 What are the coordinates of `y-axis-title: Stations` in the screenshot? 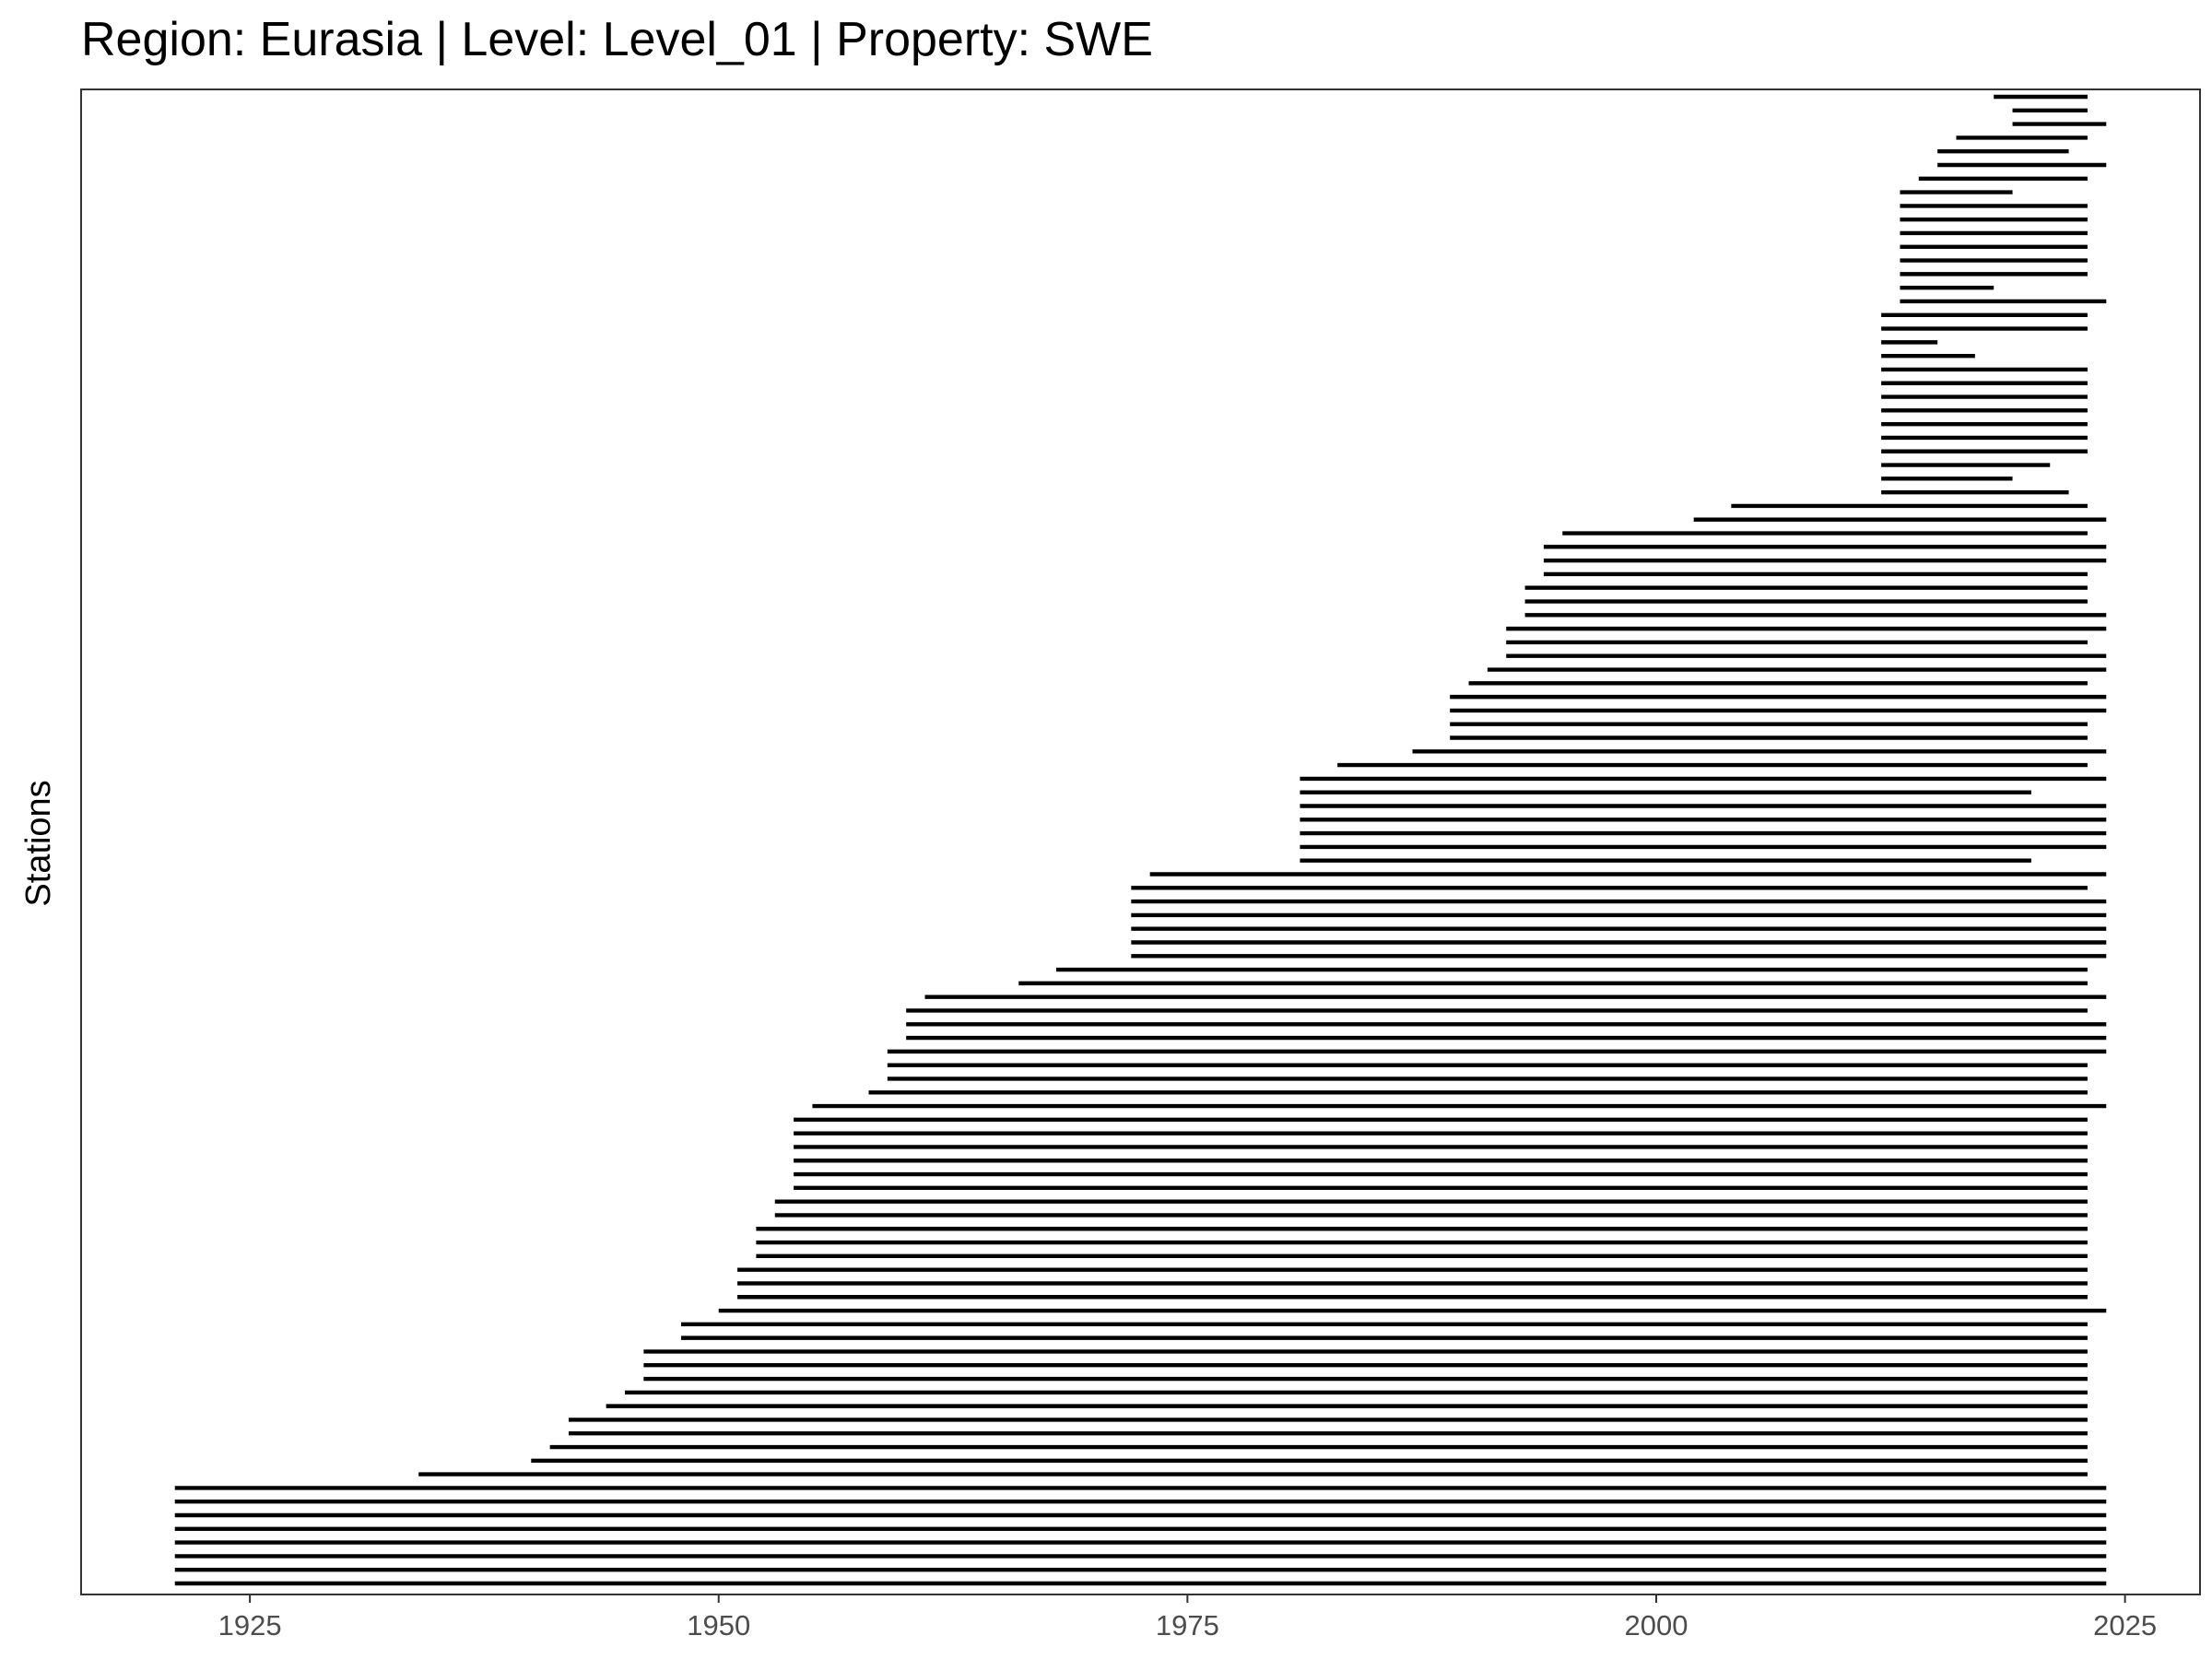 It's located at (38, 843).